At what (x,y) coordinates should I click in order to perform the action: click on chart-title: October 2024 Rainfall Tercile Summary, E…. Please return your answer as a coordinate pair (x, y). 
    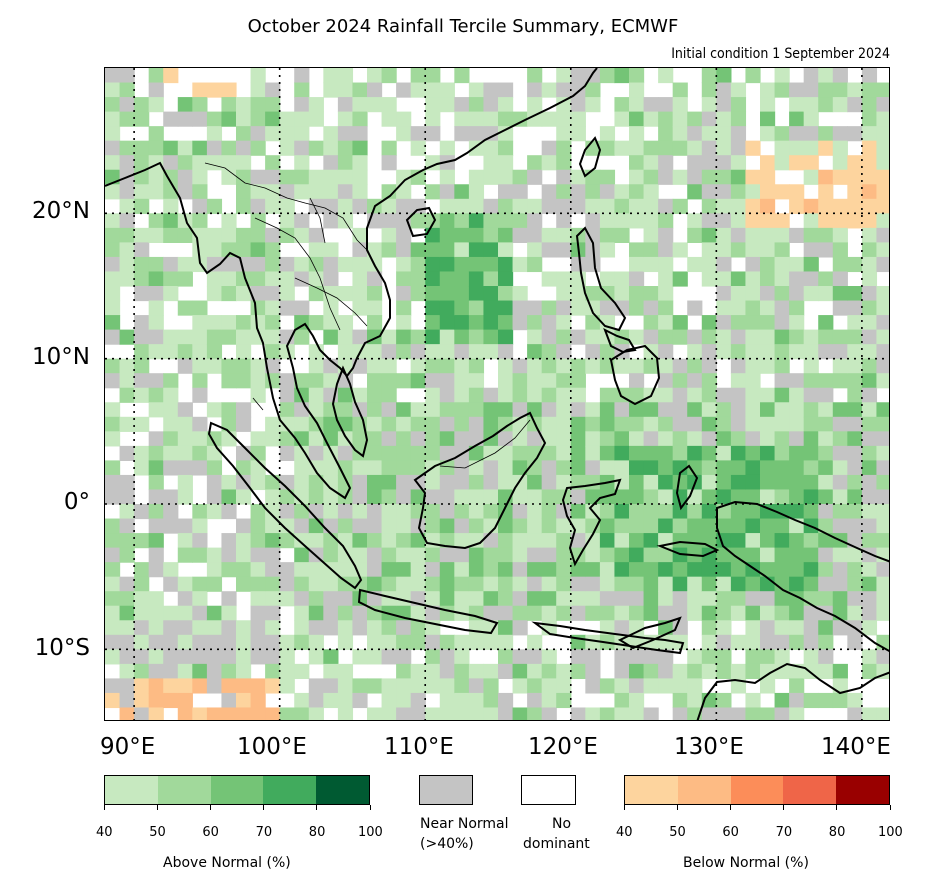
    Looking at the image, I should click on (463, 26).